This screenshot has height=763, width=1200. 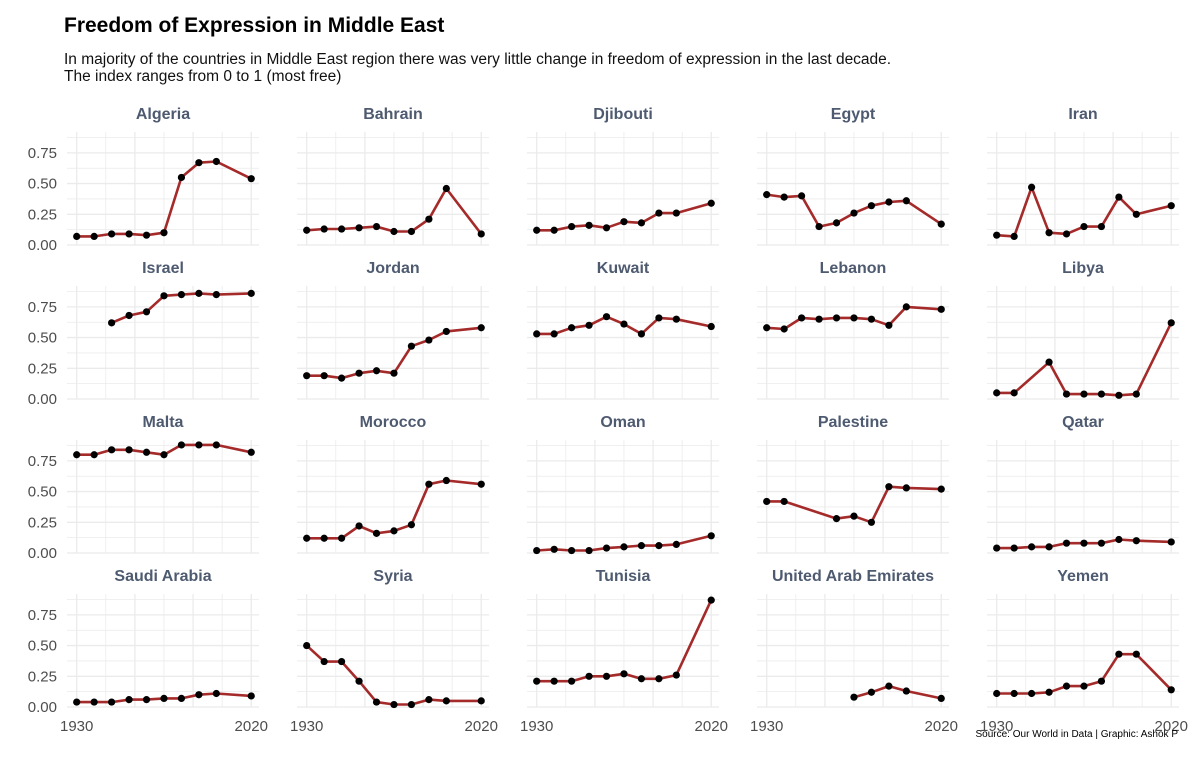 I want to click on facet-title-jordan: Jordan, so click(x=392, y=268).